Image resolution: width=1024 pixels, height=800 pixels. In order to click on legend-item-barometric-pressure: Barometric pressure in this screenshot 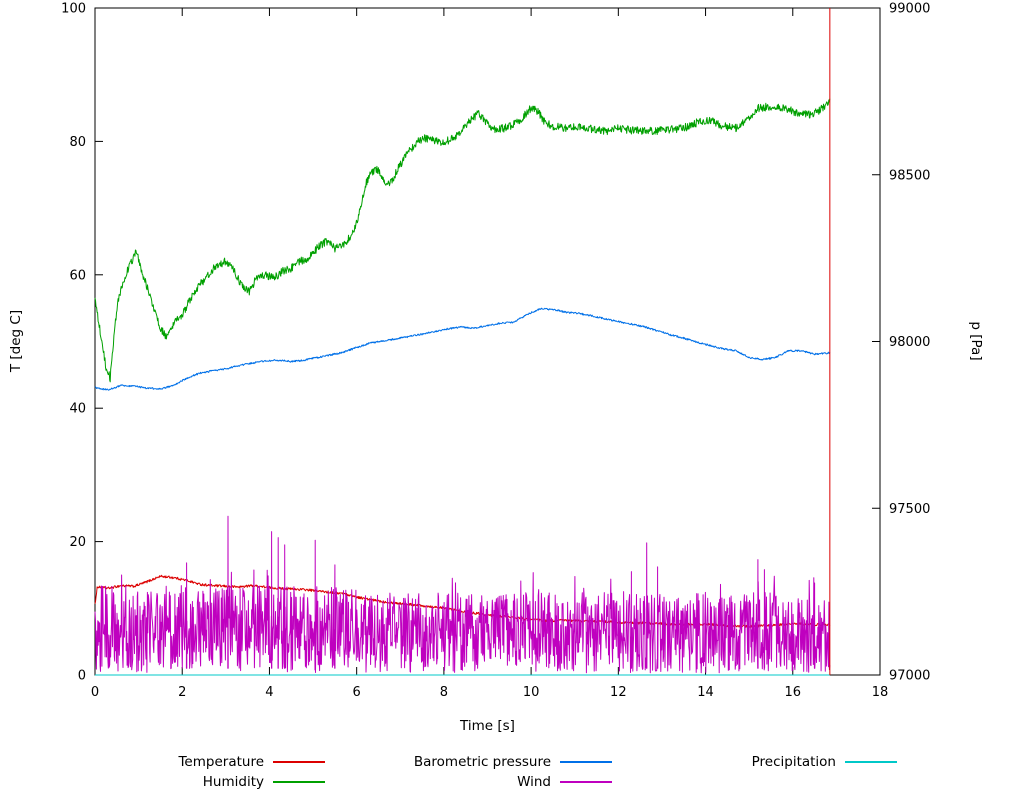, I will do `click(513, 762)`.